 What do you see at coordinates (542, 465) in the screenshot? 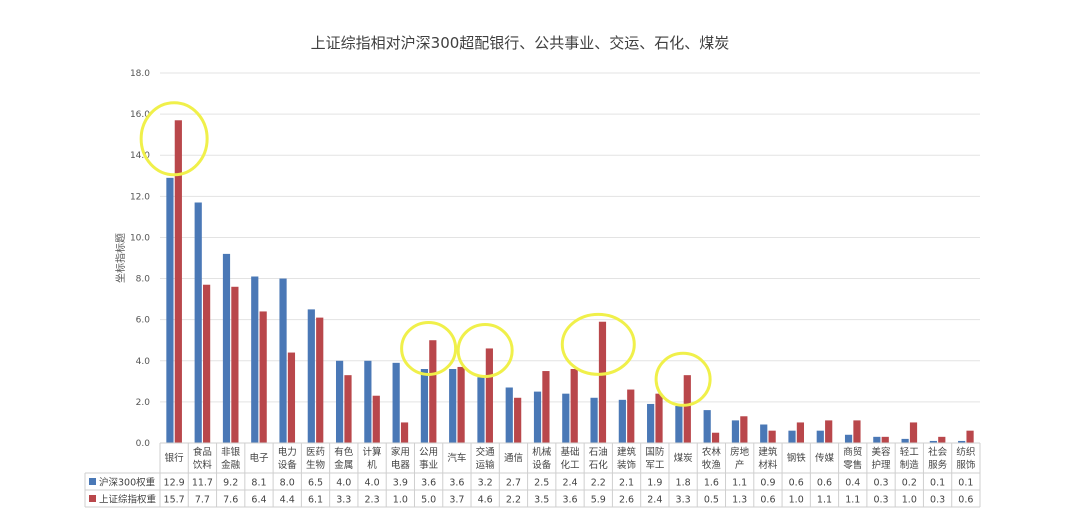
I see `category-label: 设备` at bounding box center [542, 465].